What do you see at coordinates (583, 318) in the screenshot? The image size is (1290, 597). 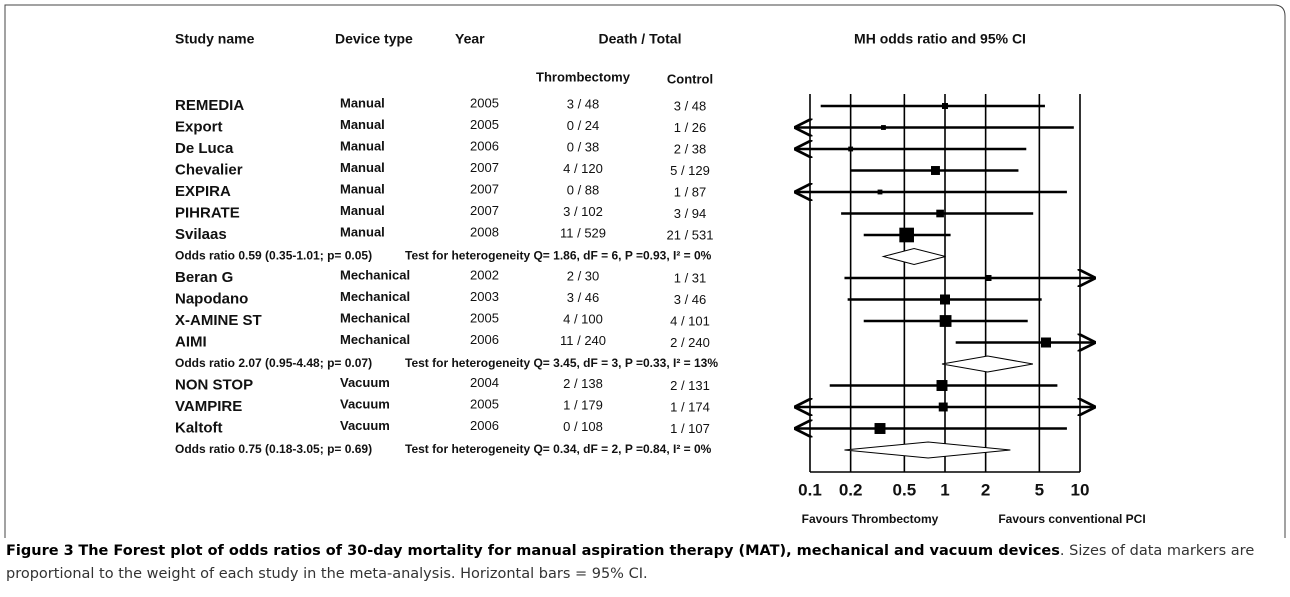 I see `thrombectomy: 4 / 100` at bounding box center [583, 318].